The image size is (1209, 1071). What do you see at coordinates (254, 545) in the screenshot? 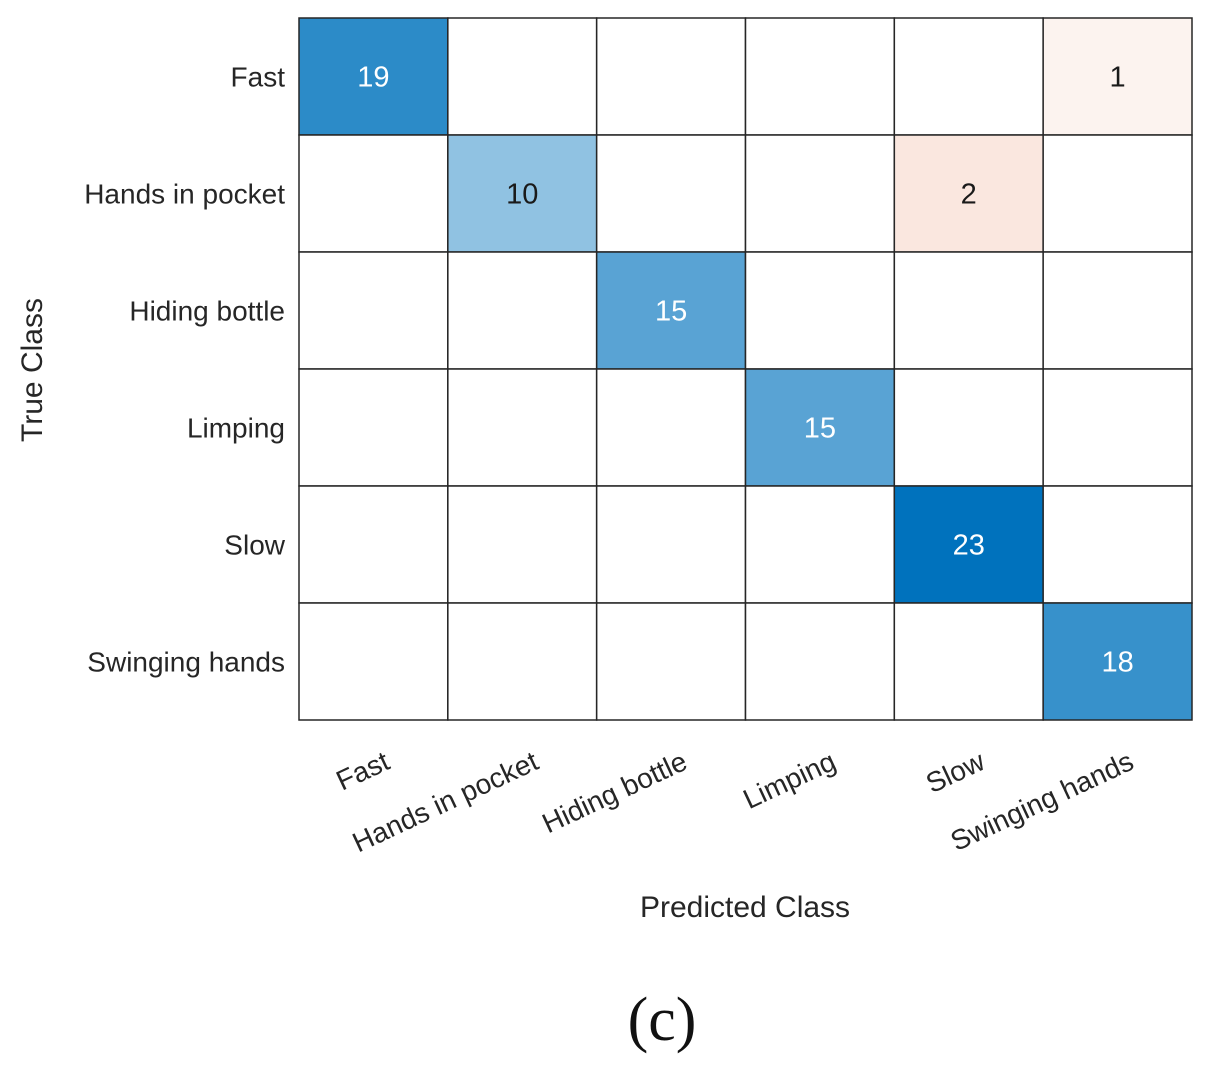
I see `row-tick-label: Slow` at bounding box center [254, 545].